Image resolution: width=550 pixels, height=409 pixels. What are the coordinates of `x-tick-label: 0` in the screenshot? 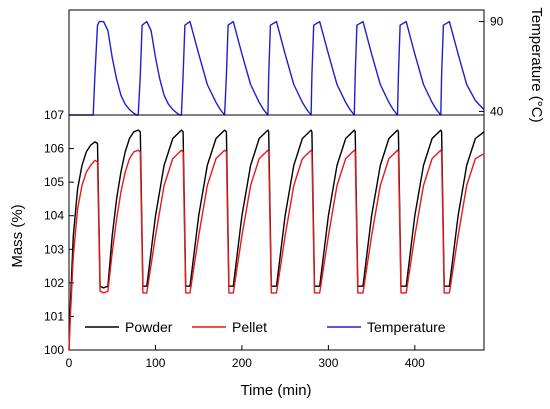 It's located at (69, 363).